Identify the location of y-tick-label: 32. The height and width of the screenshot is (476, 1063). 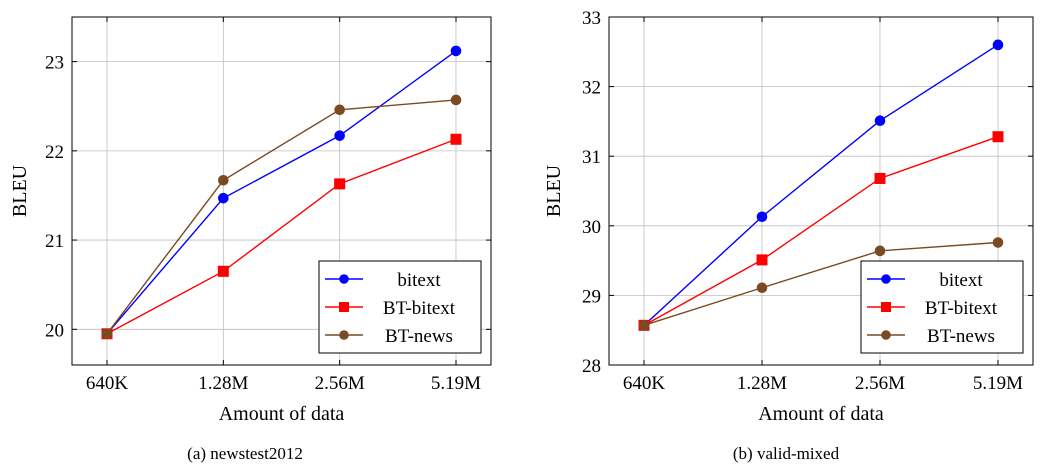
(591, 88).